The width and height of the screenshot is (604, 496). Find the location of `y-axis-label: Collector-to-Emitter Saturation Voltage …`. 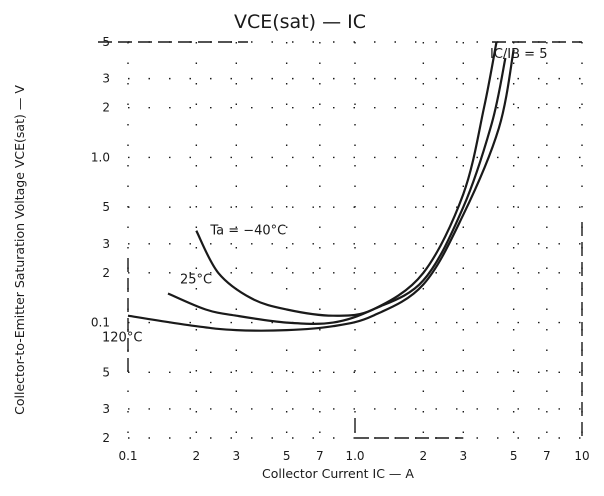

y-axis-label: Collector-to-Emitter Saturation Voltage … is located at coordinates (19, 250).